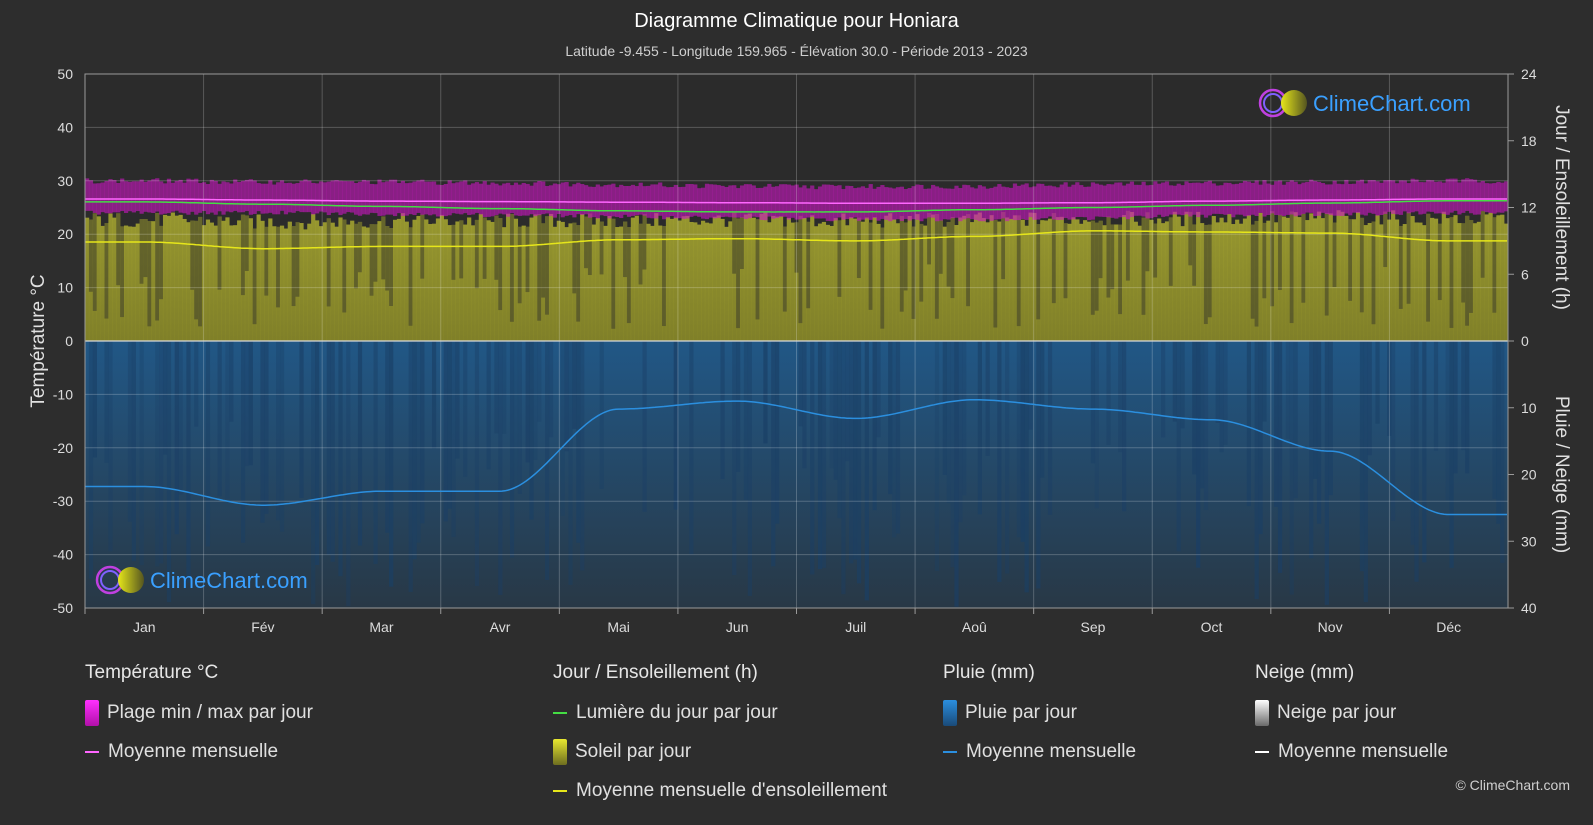  I want to click on logo-bottom-text: ClimeChart.com, so click(229, 580).